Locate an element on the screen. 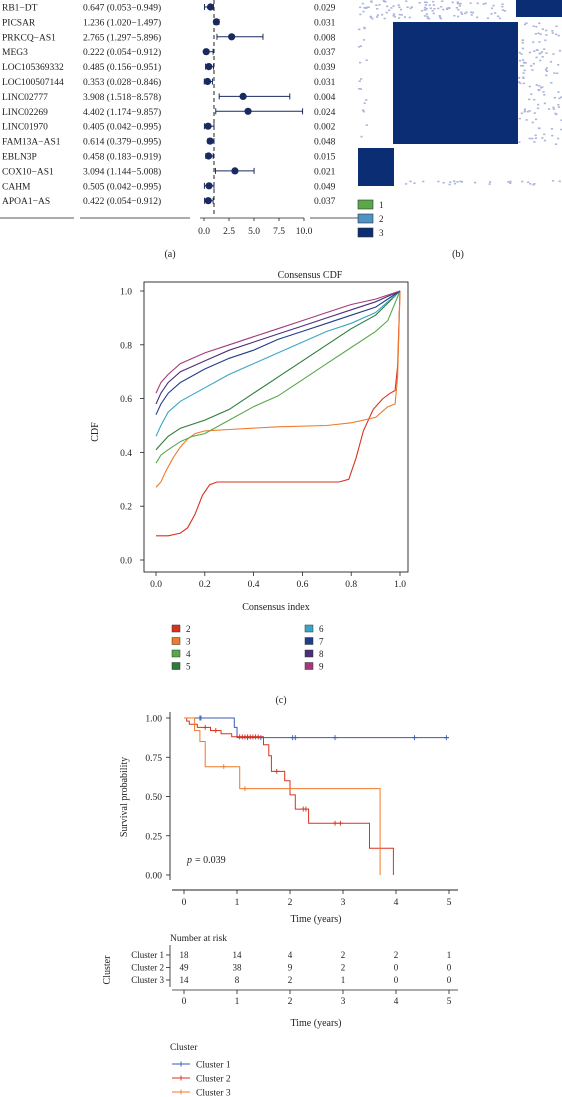 The width and height of the screenshot is (562, 1097). cdf-legend-label: 4 is located at coordinates (188, 654).